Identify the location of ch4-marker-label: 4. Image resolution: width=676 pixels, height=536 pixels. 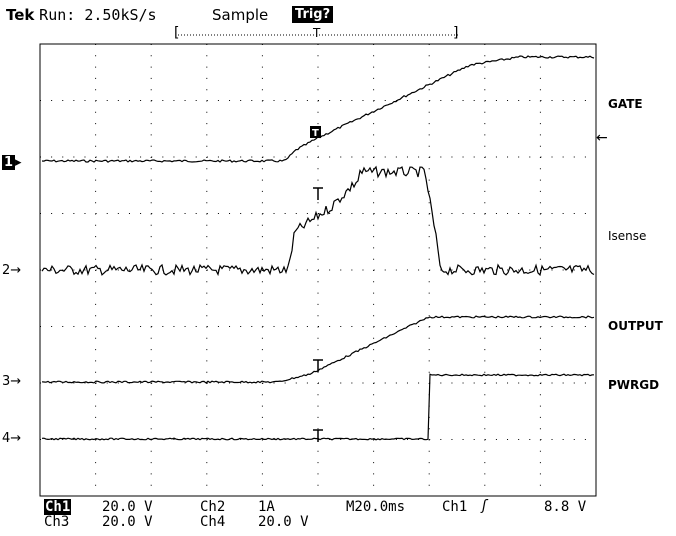
(6, 438).